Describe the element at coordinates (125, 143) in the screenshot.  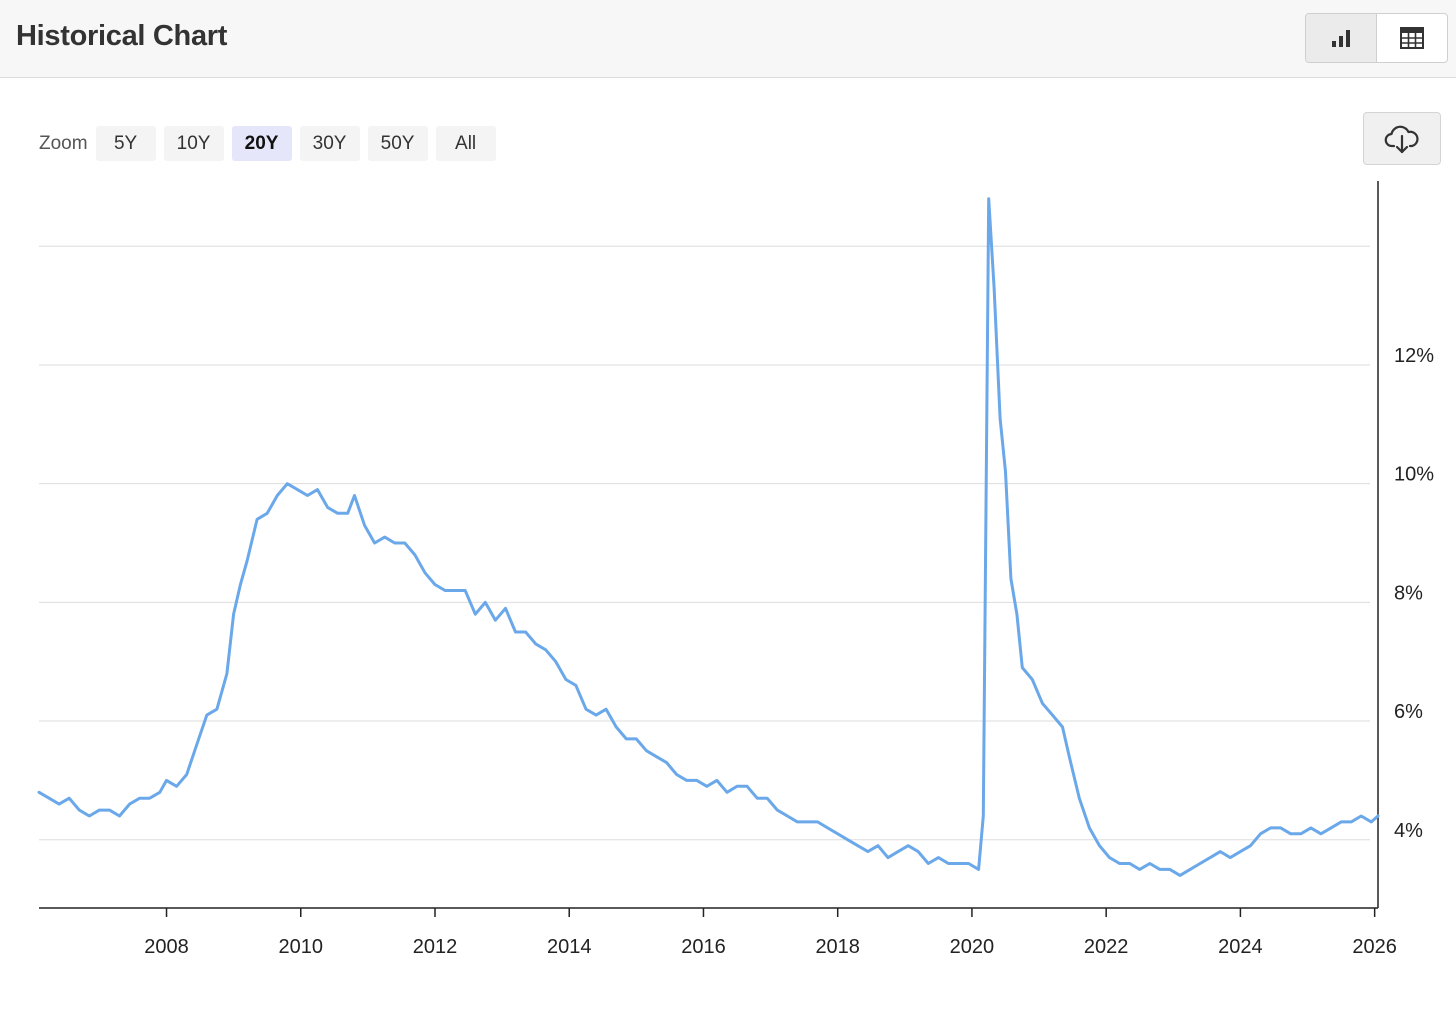
I see `zoom-5y-button: 5Y` at that location.